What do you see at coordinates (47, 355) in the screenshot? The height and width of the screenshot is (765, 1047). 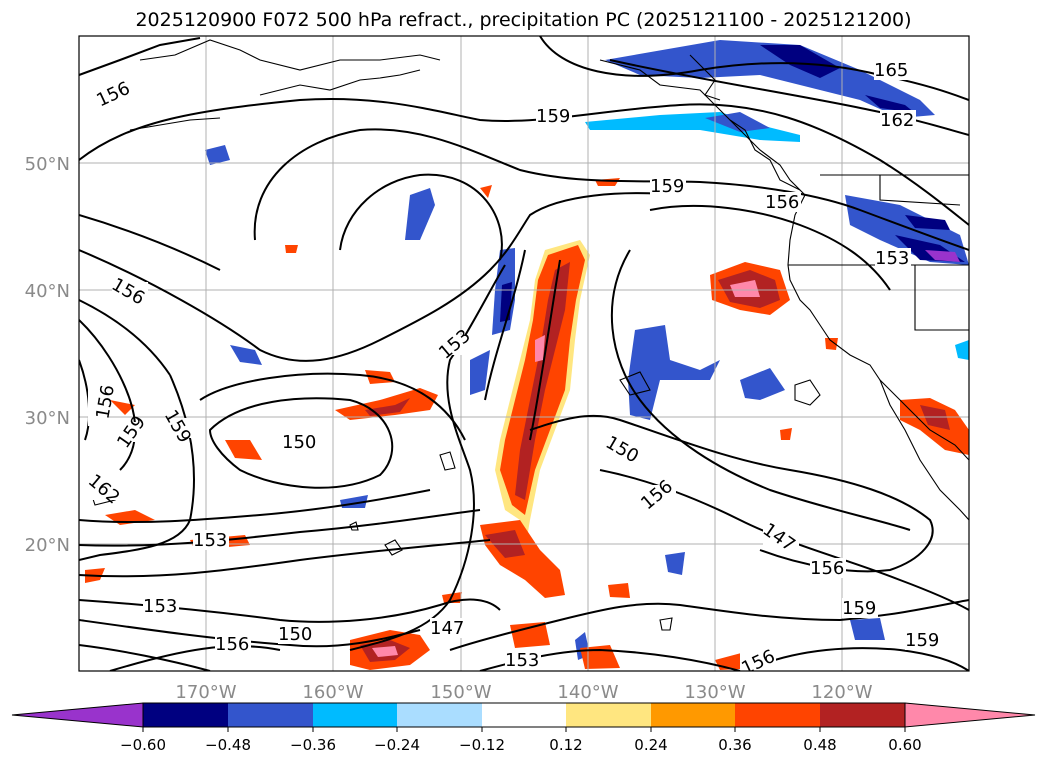 I see `latitude-labels: 50°N 40°N 30°N 20°N` at bounding box center [47, 355].